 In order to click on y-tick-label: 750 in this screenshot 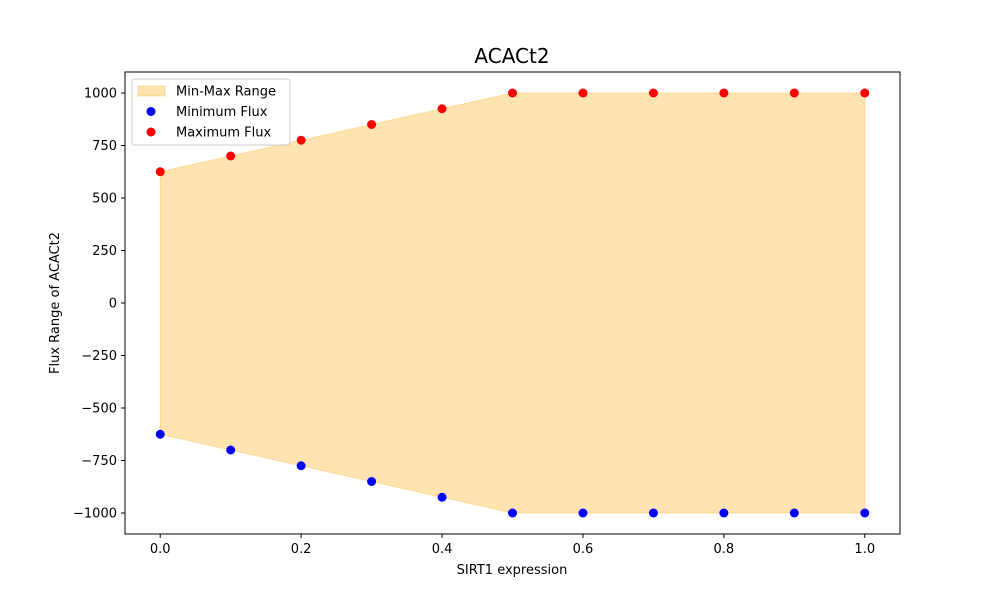, I will do `click(104, 146)`.